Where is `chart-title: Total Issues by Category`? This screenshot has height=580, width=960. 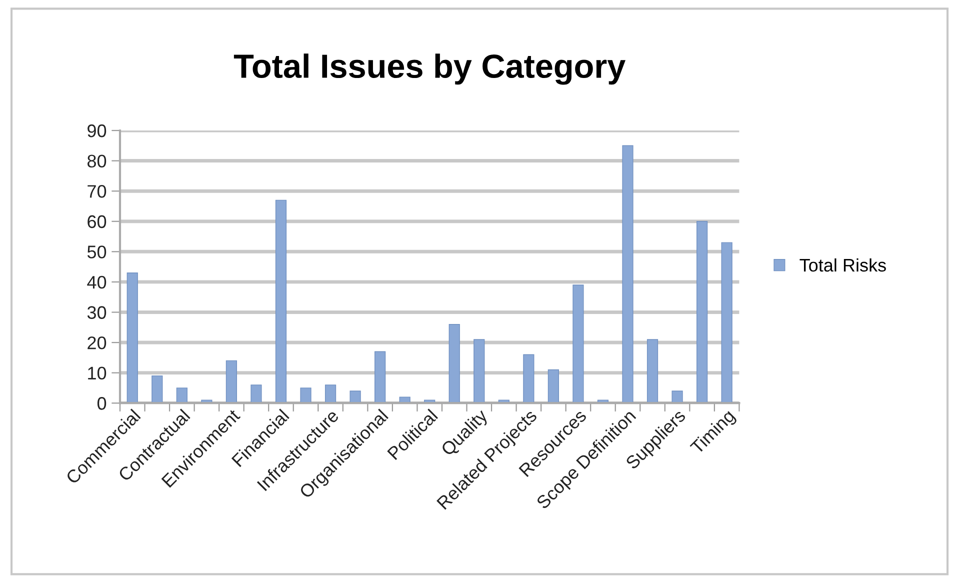
chart-title: Total Issues by Category is located at coordinates (430, 69).